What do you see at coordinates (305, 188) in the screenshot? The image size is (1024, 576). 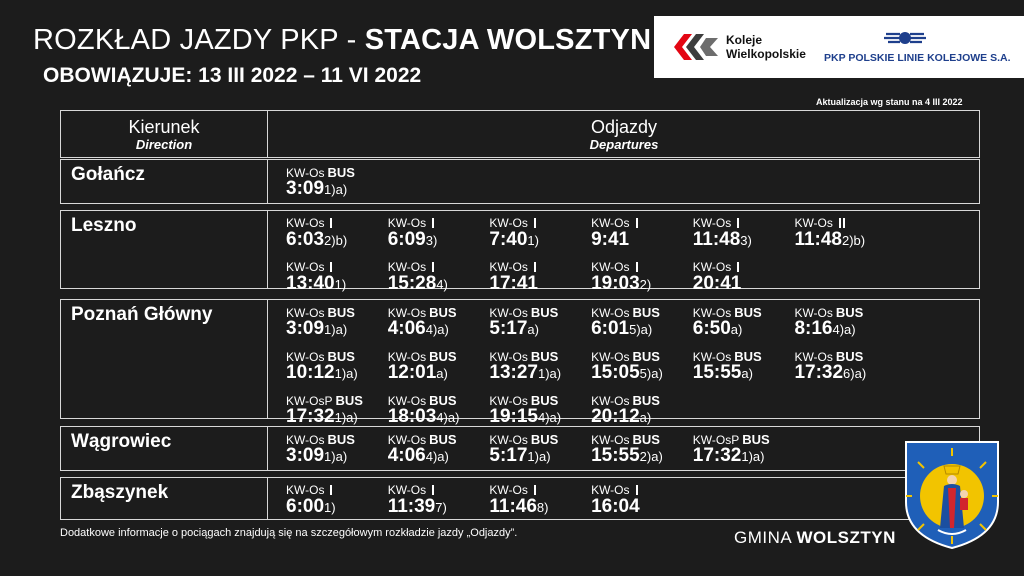 I see `departure-time: 3:09` at bounding box center [305, 188].